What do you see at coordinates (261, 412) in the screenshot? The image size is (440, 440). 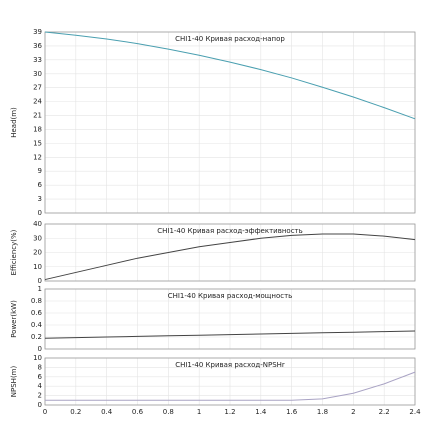 I see `x-tick-label: 1.4` at bounding box center [261, 412].